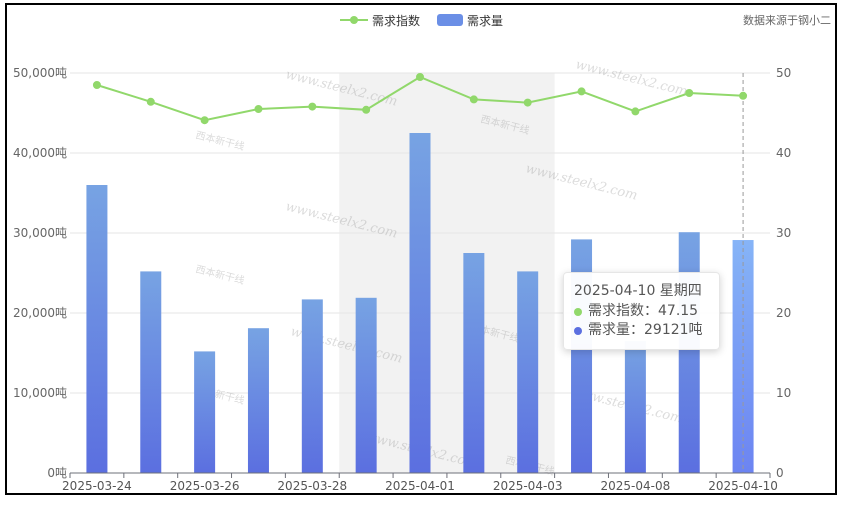 The width and height of the screenshot is (844, 508). Describe the element at coordinates (783, 153) in the screenshot. I see `y-right-tick-label: 40` at that location.